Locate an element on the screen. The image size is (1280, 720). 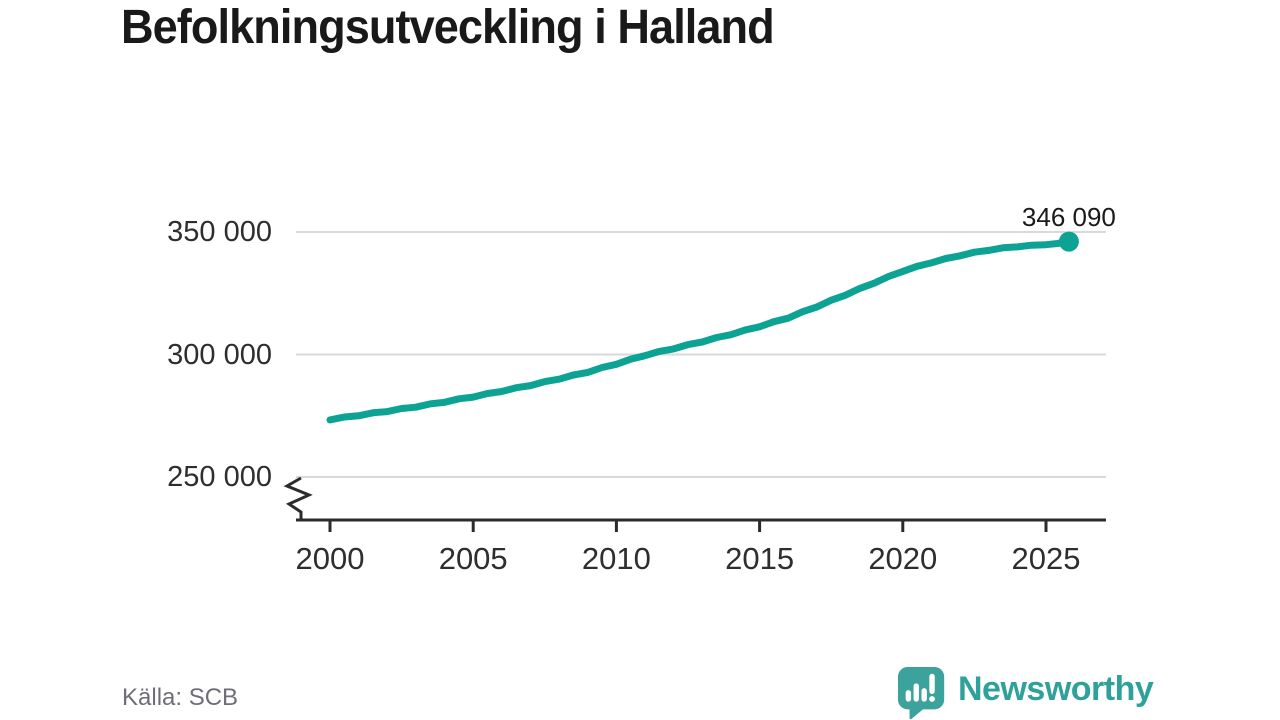
y-tick-label: 250 000 is located at coordinates (219, 477).